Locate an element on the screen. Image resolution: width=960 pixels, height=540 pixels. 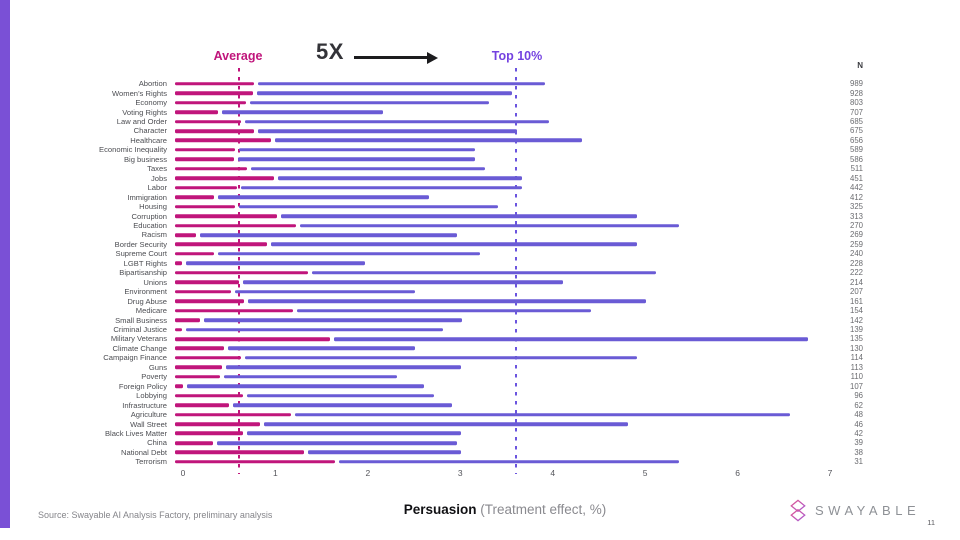
n-value: 62 is located at coordinates (858, 405).